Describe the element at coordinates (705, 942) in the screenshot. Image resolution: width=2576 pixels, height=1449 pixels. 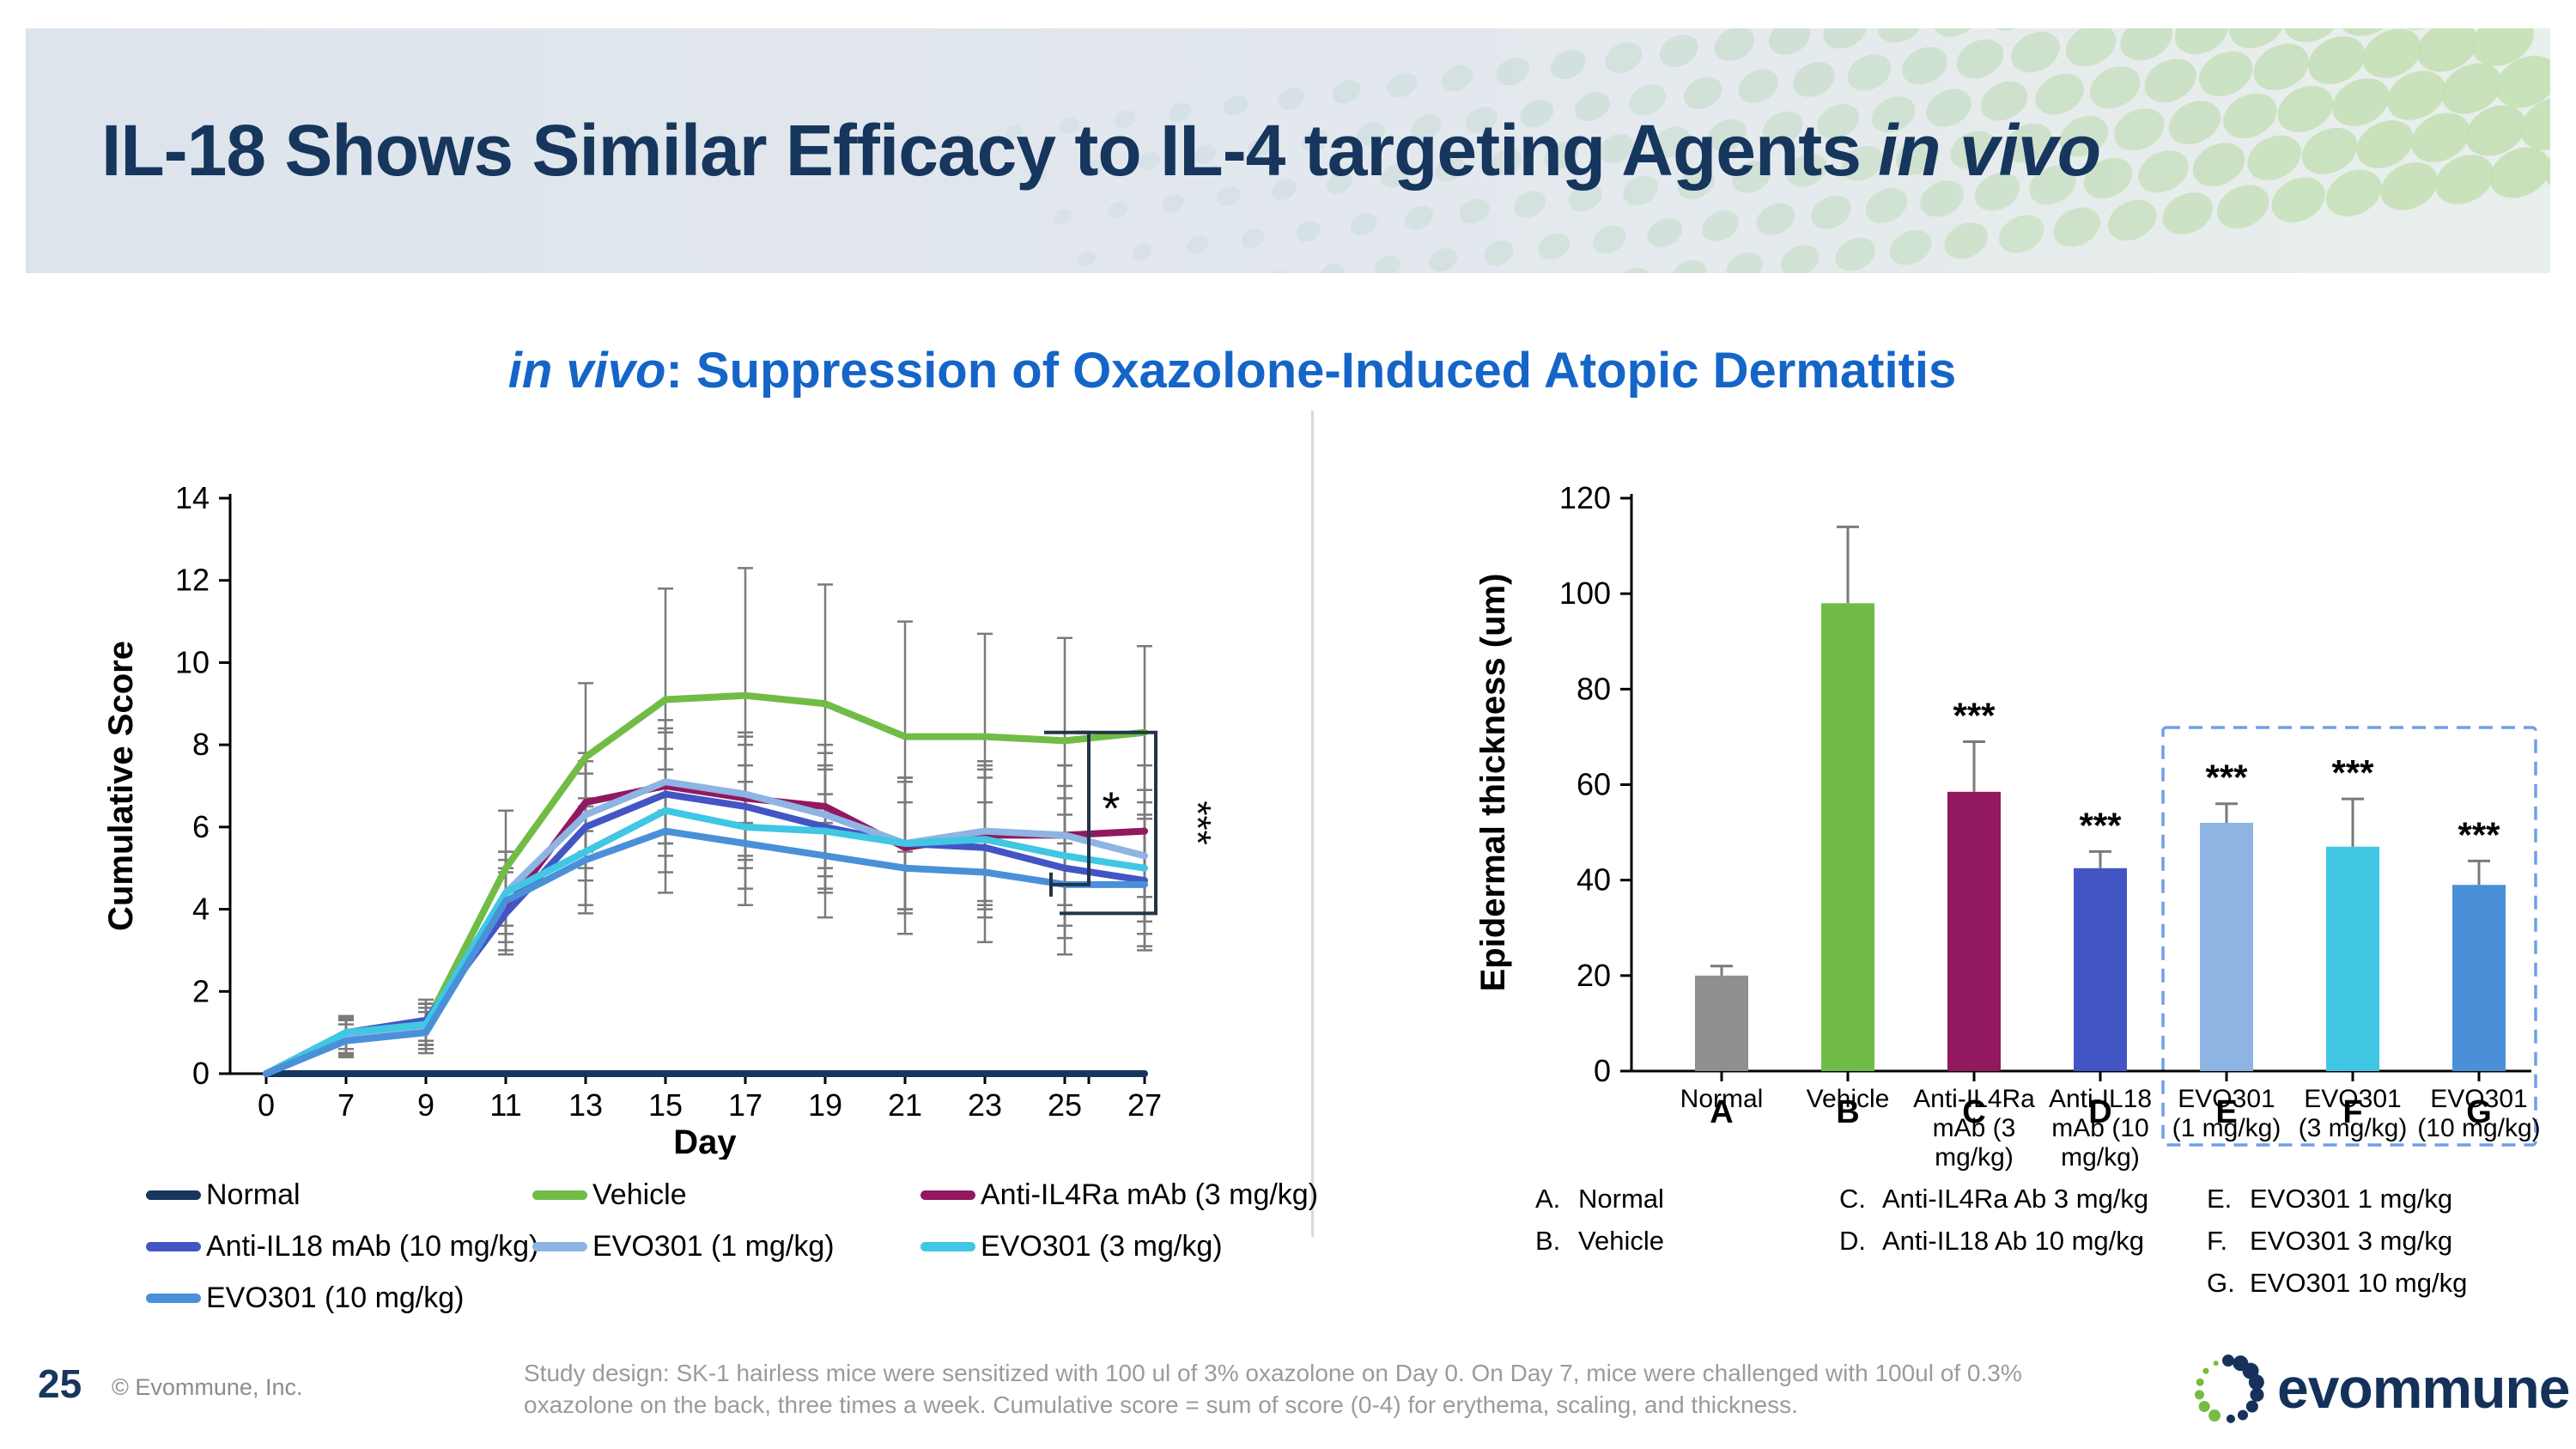
I see `series-EVO301 (3 mg/kg)` at that location.